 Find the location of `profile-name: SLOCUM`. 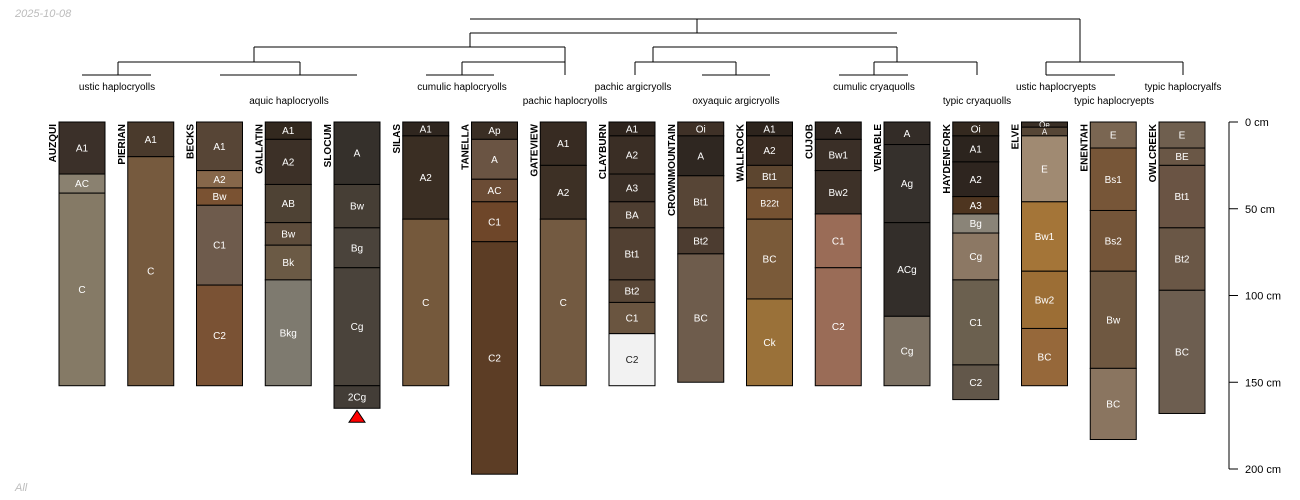

profile-name: SLOCUM is located at coordinates (328, 145).